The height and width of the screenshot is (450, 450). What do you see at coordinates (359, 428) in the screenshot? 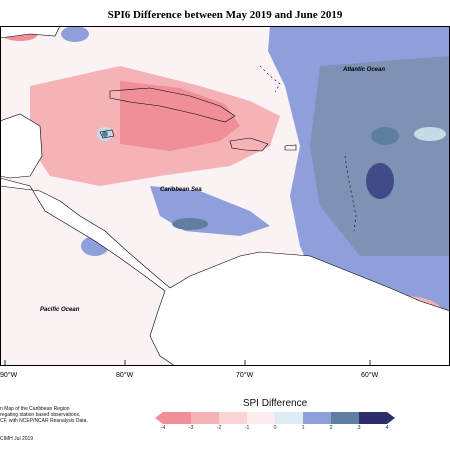
I see `legend-tick-label: 3` at bounding box center [359, 428].